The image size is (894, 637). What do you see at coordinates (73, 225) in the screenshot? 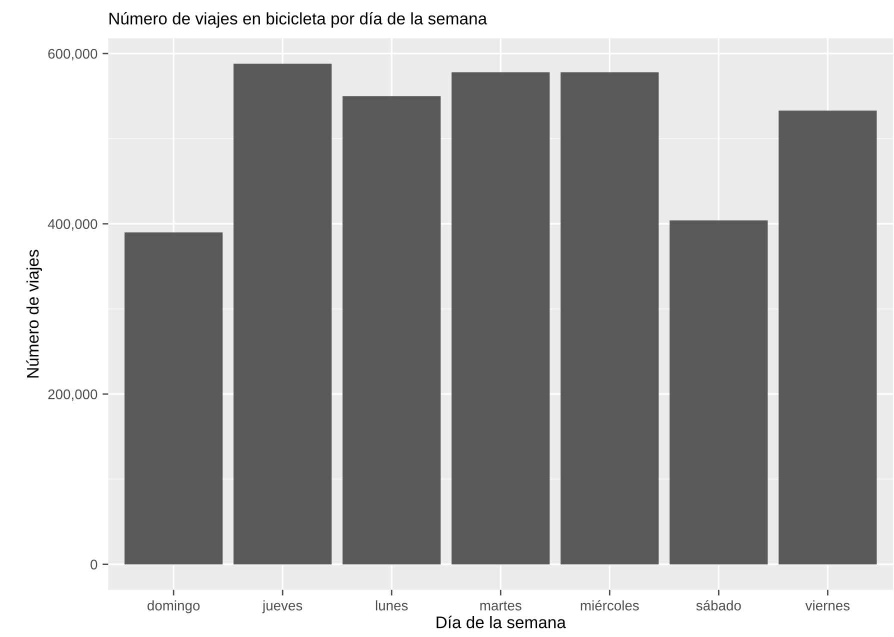
I see `y-tick-label: 400,000` at bounding box center [73, 225].